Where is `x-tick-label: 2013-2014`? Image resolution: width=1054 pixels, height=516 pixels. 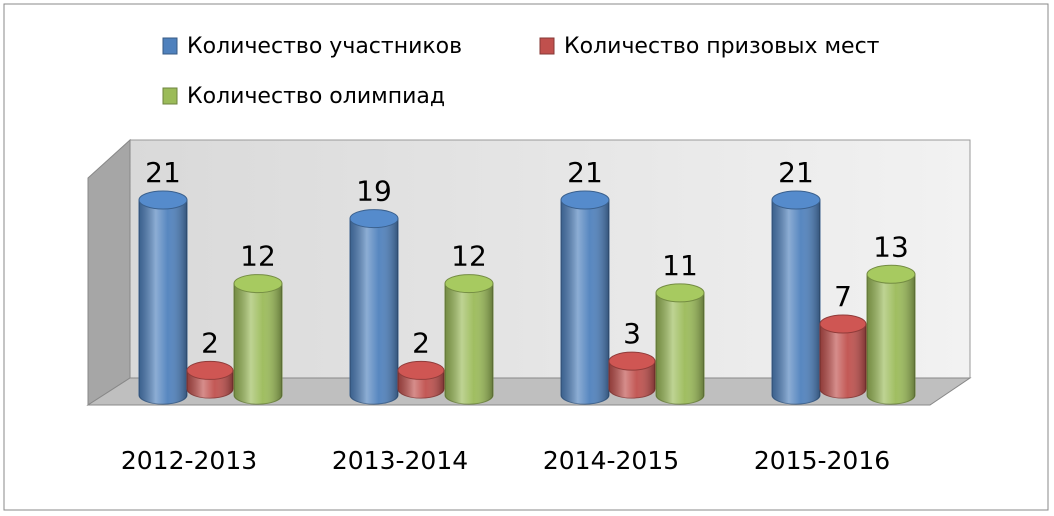 x-tick-label: 2013-2014 is located at coordinates (400, 460).